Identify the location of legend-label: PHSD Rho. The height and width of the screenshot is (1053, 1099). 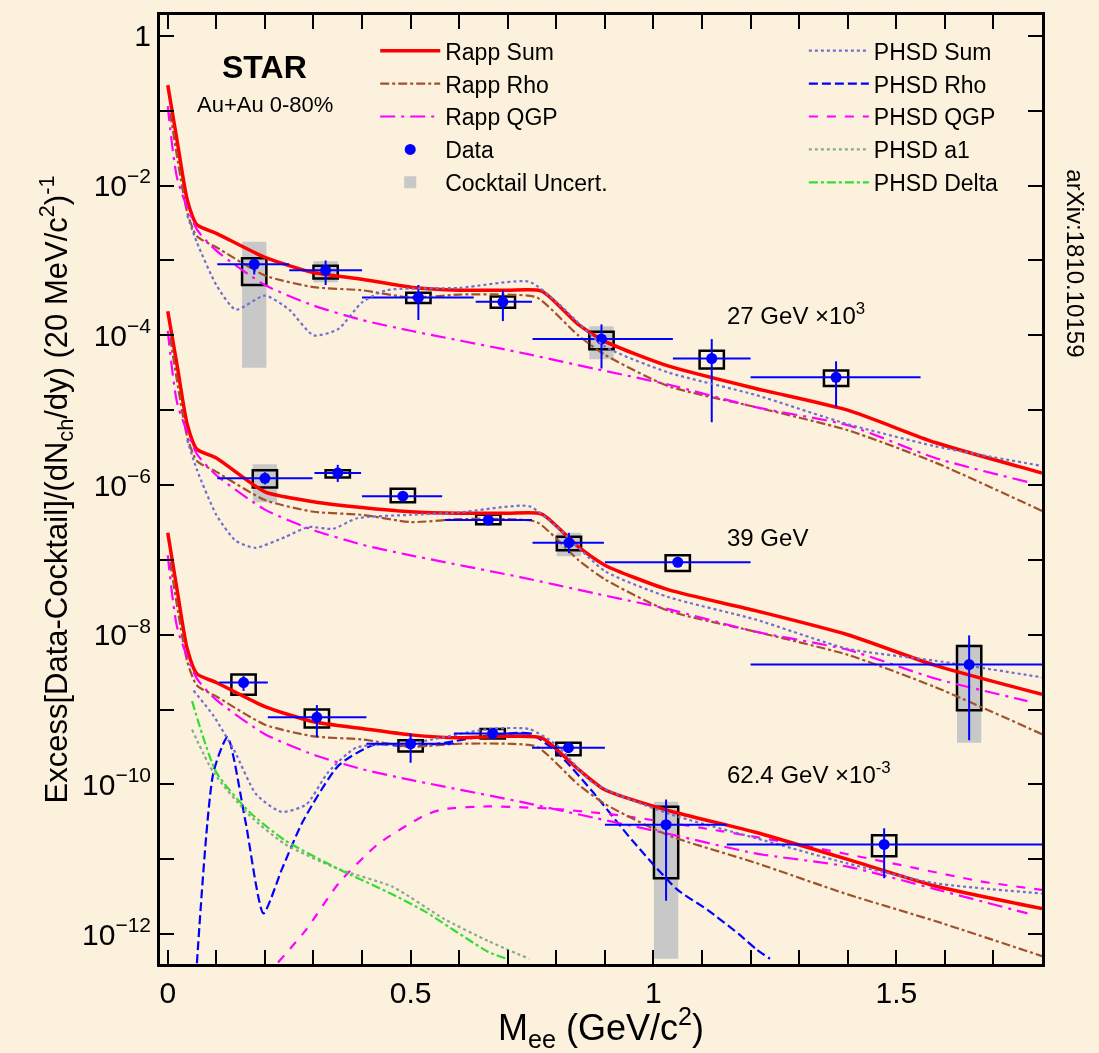
(930, 84).